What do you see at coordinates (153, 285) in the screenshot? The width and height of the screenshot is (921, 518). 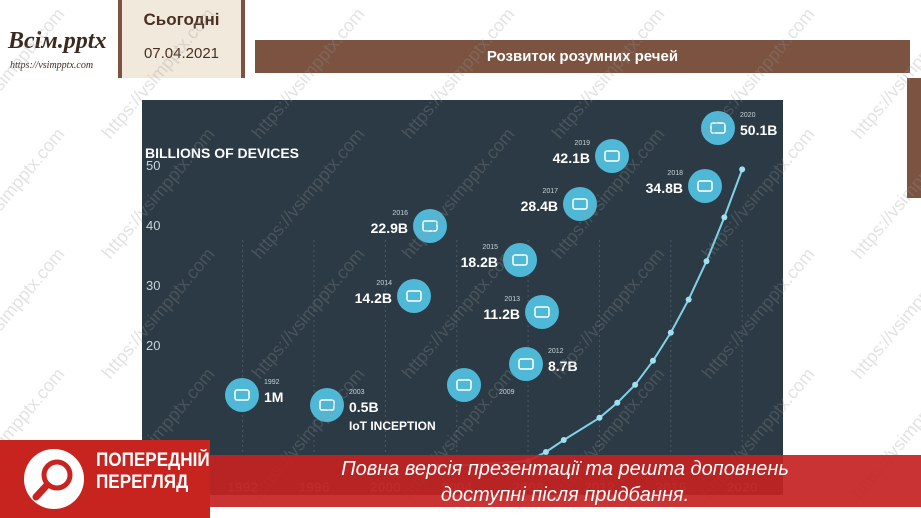 I see `y-tick-label: 30` at bounding box center [153, 285].